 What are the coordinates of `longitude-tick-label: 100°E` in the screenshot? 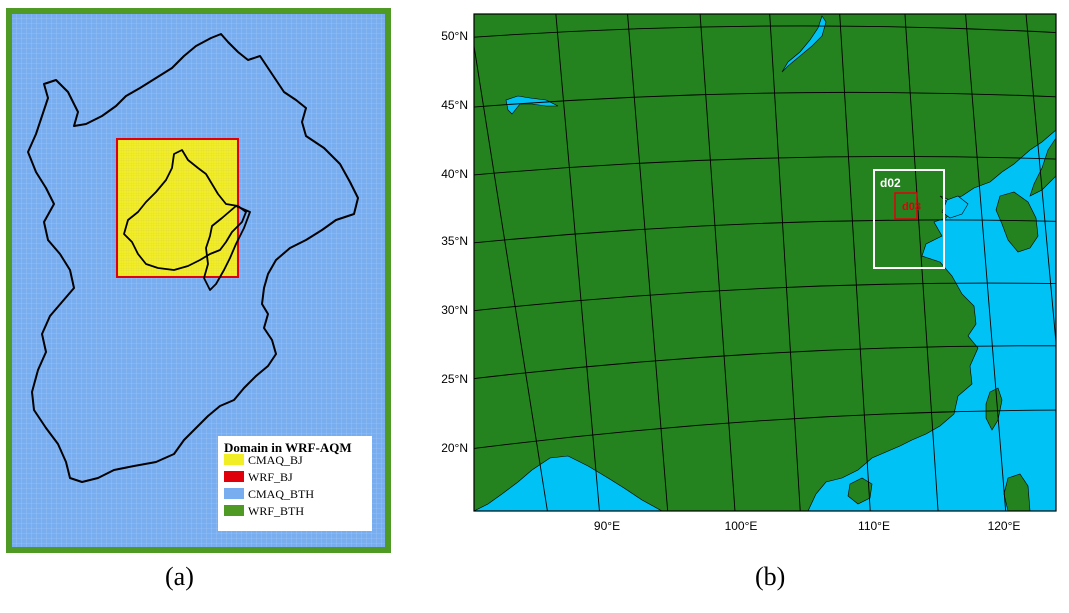 It's located at (741, 526).